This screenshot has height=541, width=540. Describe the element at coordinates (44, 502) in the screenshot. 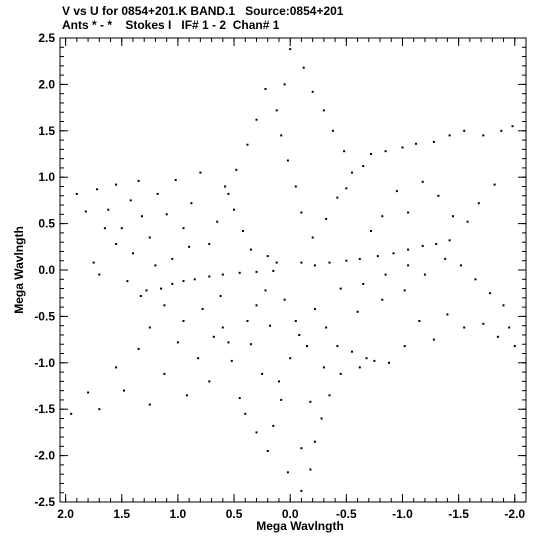

I see `y-tick-label: -2.5` at that location.